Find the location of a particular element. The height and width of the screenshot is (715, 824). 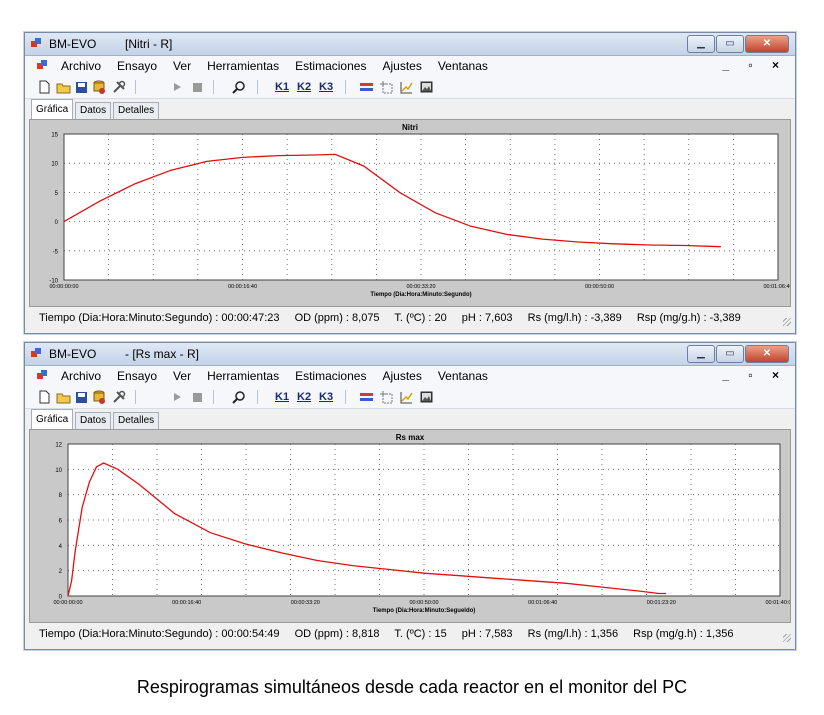

y-tick-label: 4 is located at coordinates (61, 547).